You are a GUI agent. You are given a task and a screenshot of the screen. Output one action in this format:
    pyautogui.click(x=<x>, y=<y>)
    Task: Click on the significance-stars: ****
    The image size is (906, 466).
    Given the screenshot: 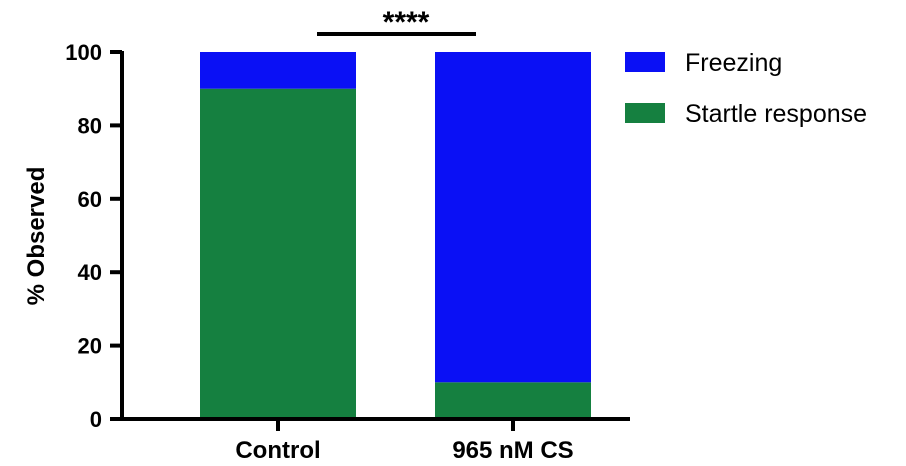 What is the action you would take?
    pyautogui.click(x=406, y=22)
    